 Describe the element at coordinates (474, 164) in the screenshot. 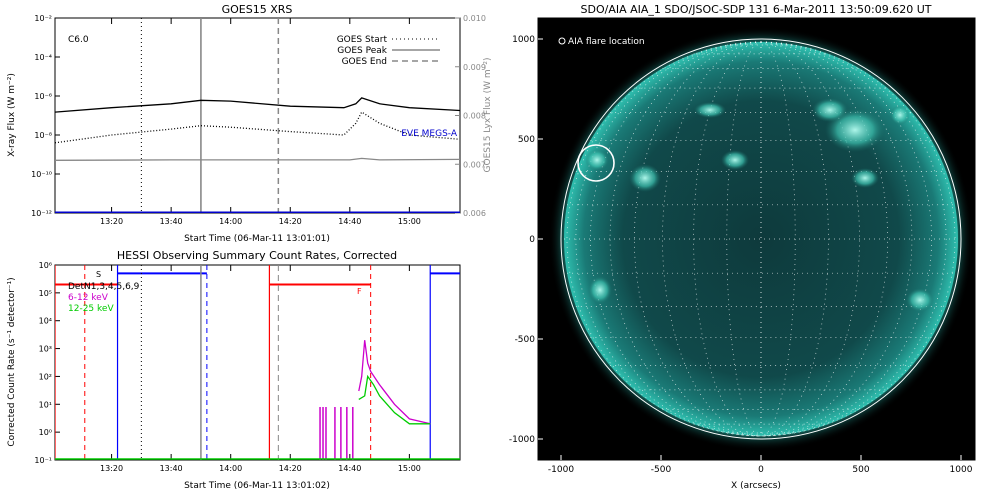

I see `goes-y2tick-label: 0.007` at that location.